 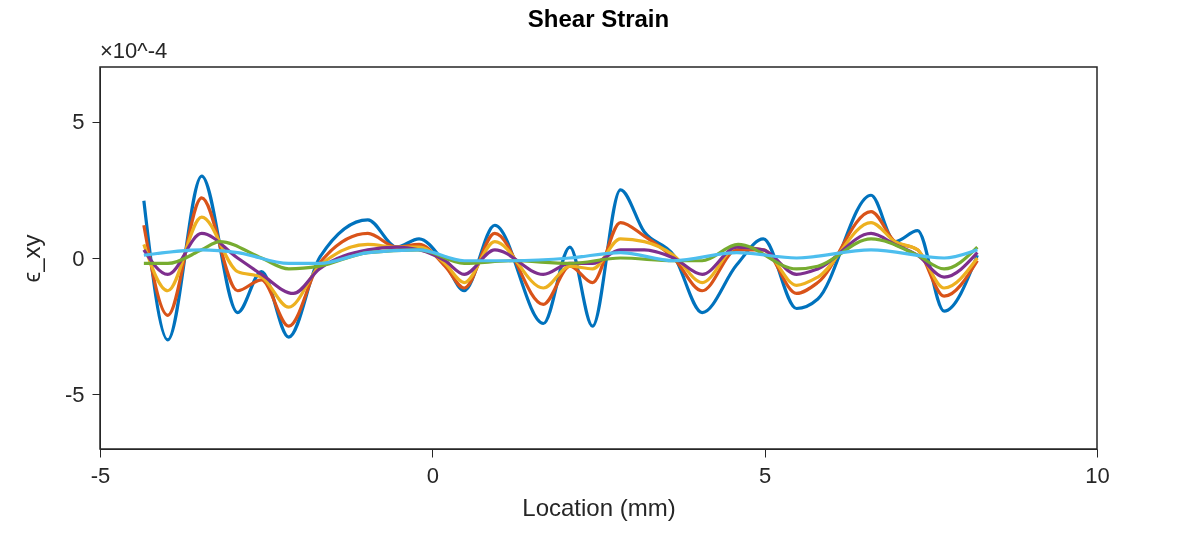 I want to click on x-tick-label: 0, so click(x=432, y=475).